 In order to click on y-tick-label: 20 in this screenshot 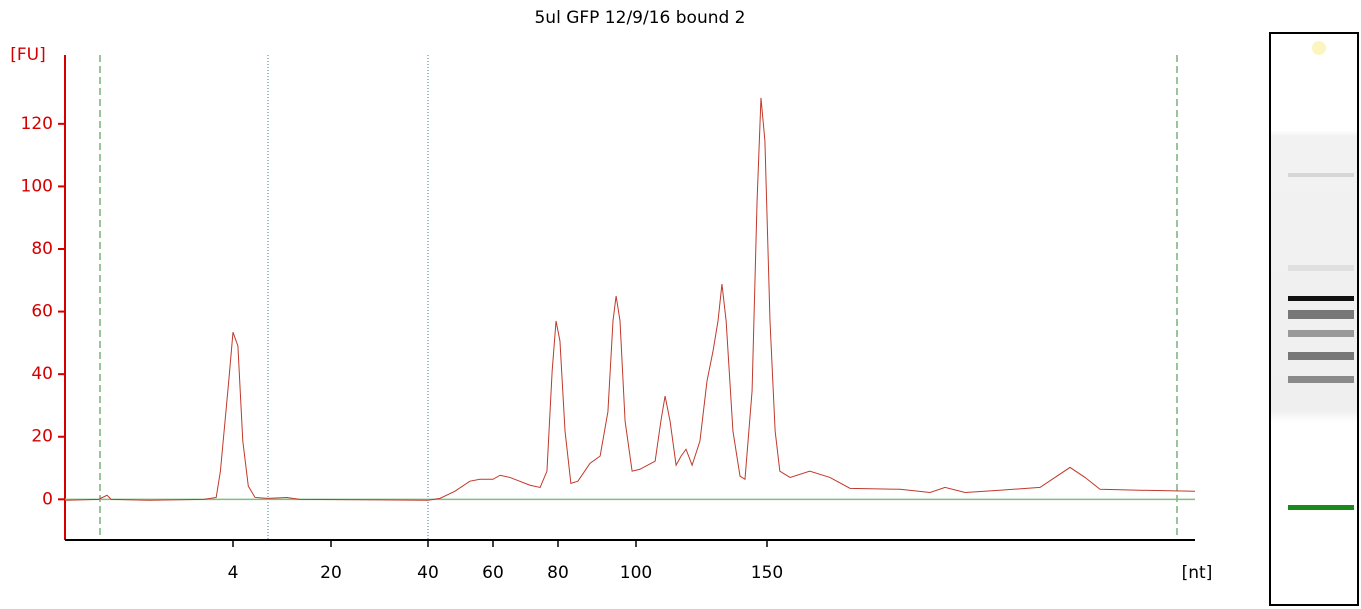, I will do `click(42, 437)`.